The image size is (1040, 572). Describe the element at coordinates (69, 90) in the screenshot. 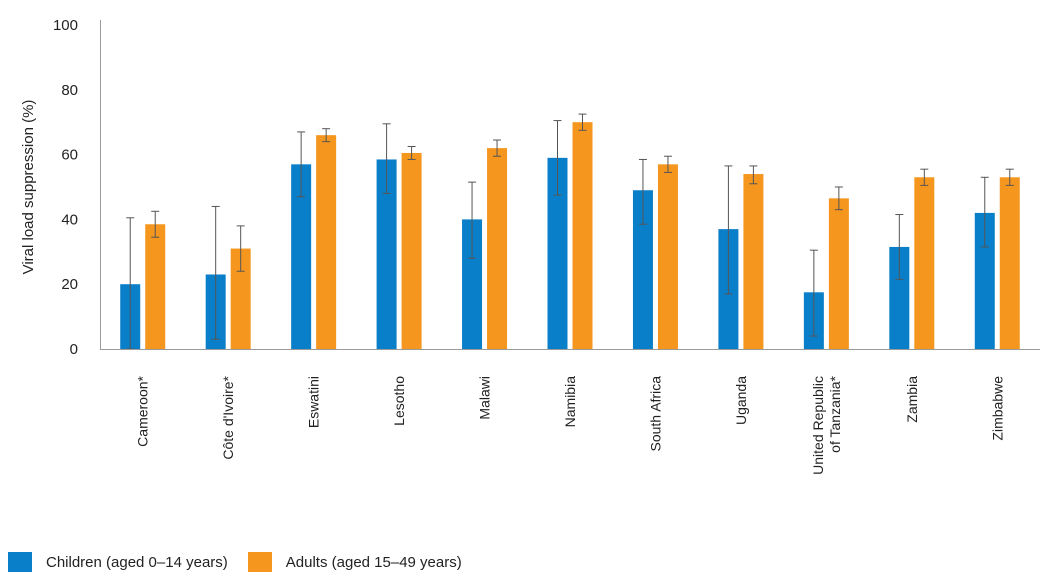

I see `y-tick-label: 80` at that location.